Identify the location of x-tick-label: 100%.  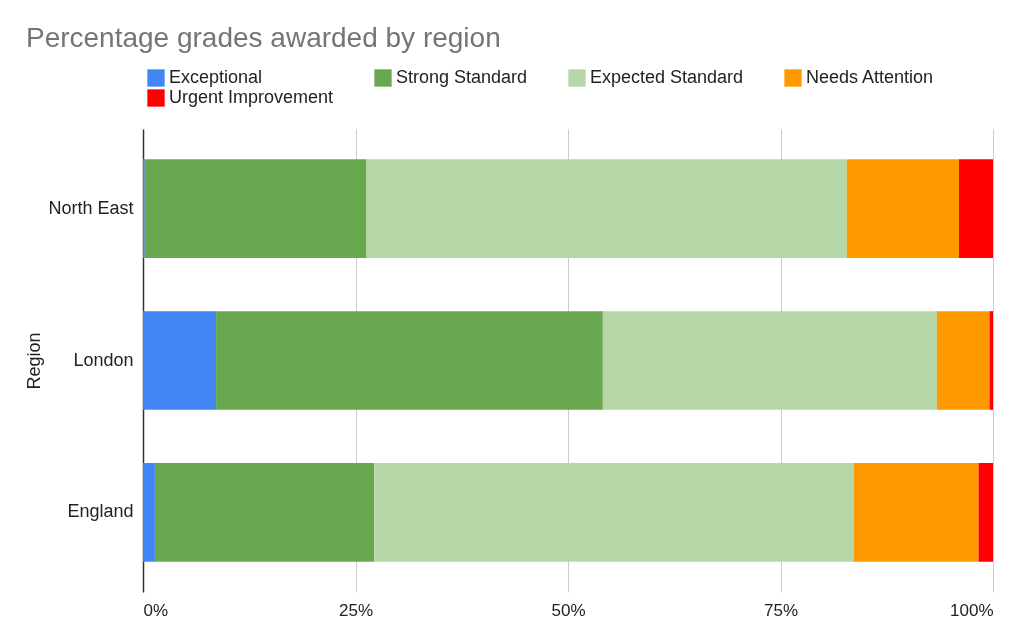
(972, 610).